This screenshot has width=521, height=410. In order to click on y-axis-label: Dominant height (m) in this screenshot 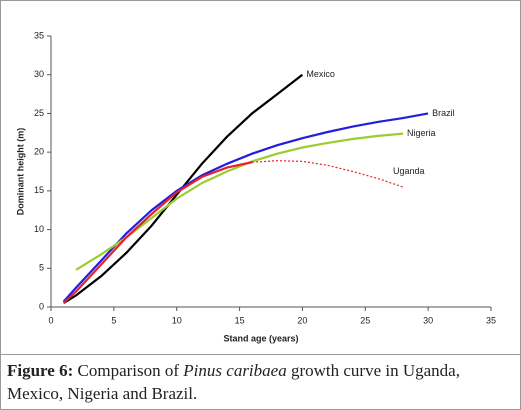, I will do `click(20, 172)`.